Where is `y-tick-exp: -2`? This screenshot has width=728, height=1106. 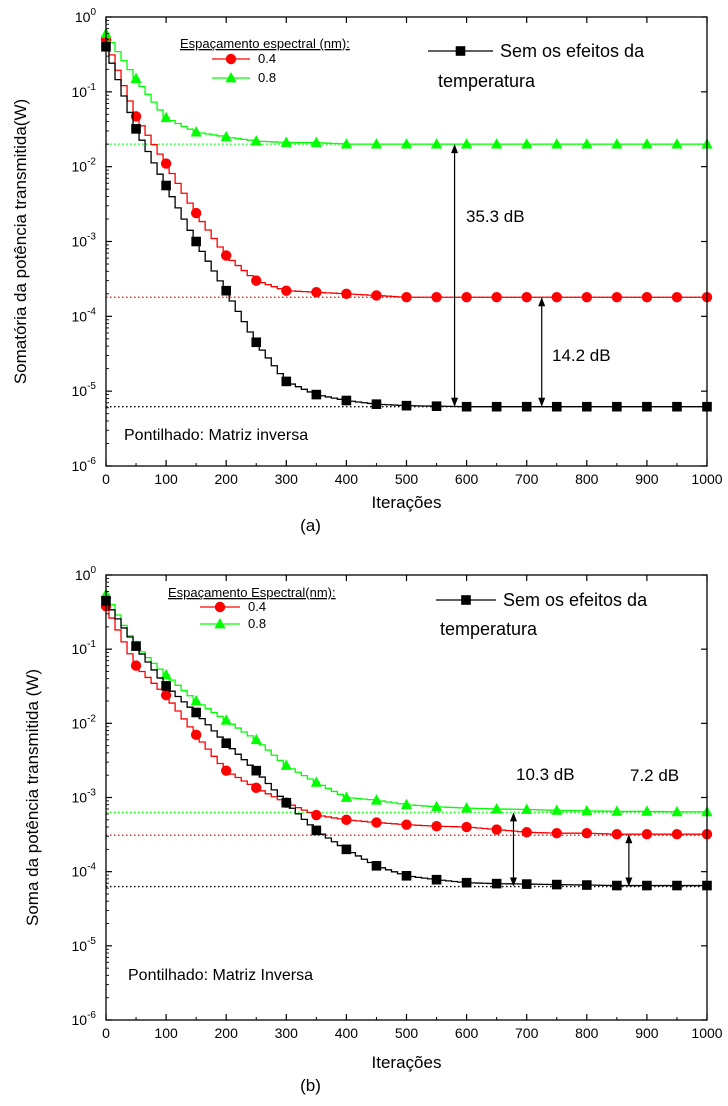
y-tick-exp: -2 is located at coordinates (91, 718).